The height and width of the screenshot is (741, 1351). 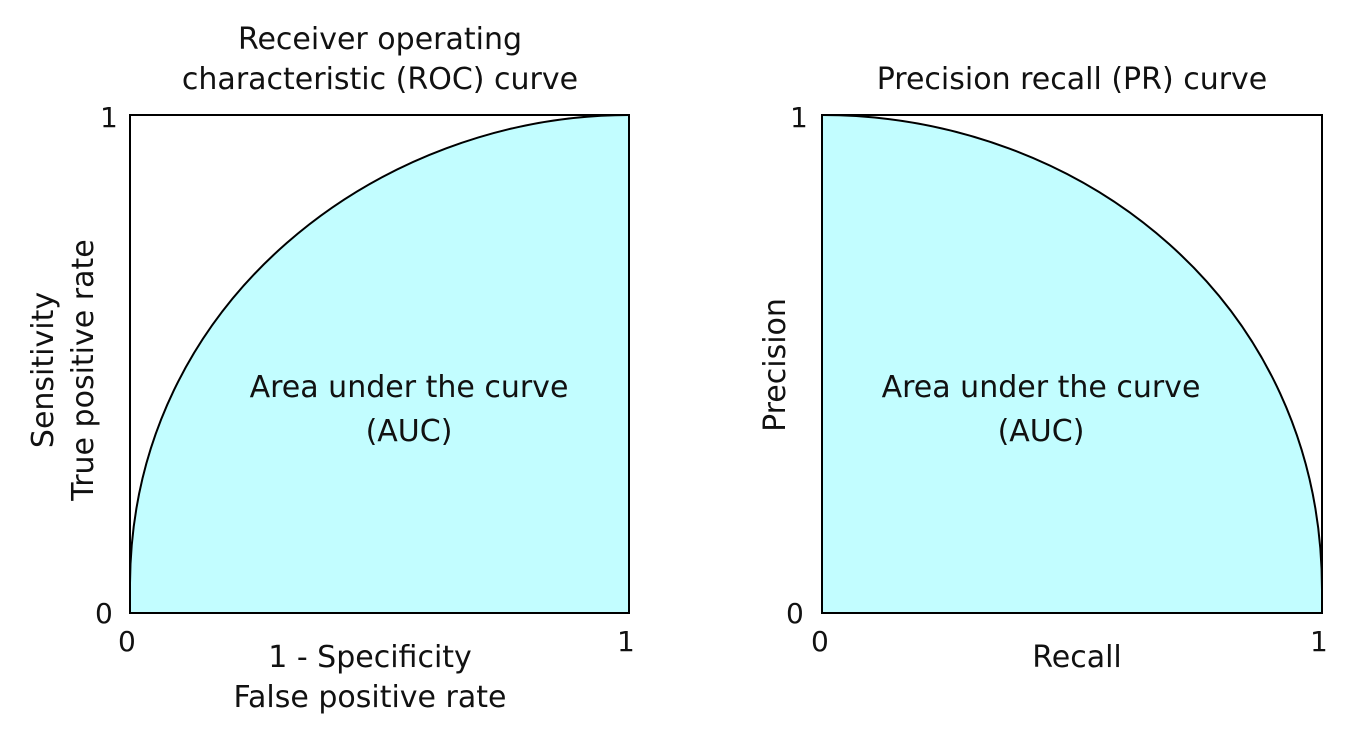 I want to click on roc-title-line2: characteristic (ROC) curve, so click(x=380, y=79).